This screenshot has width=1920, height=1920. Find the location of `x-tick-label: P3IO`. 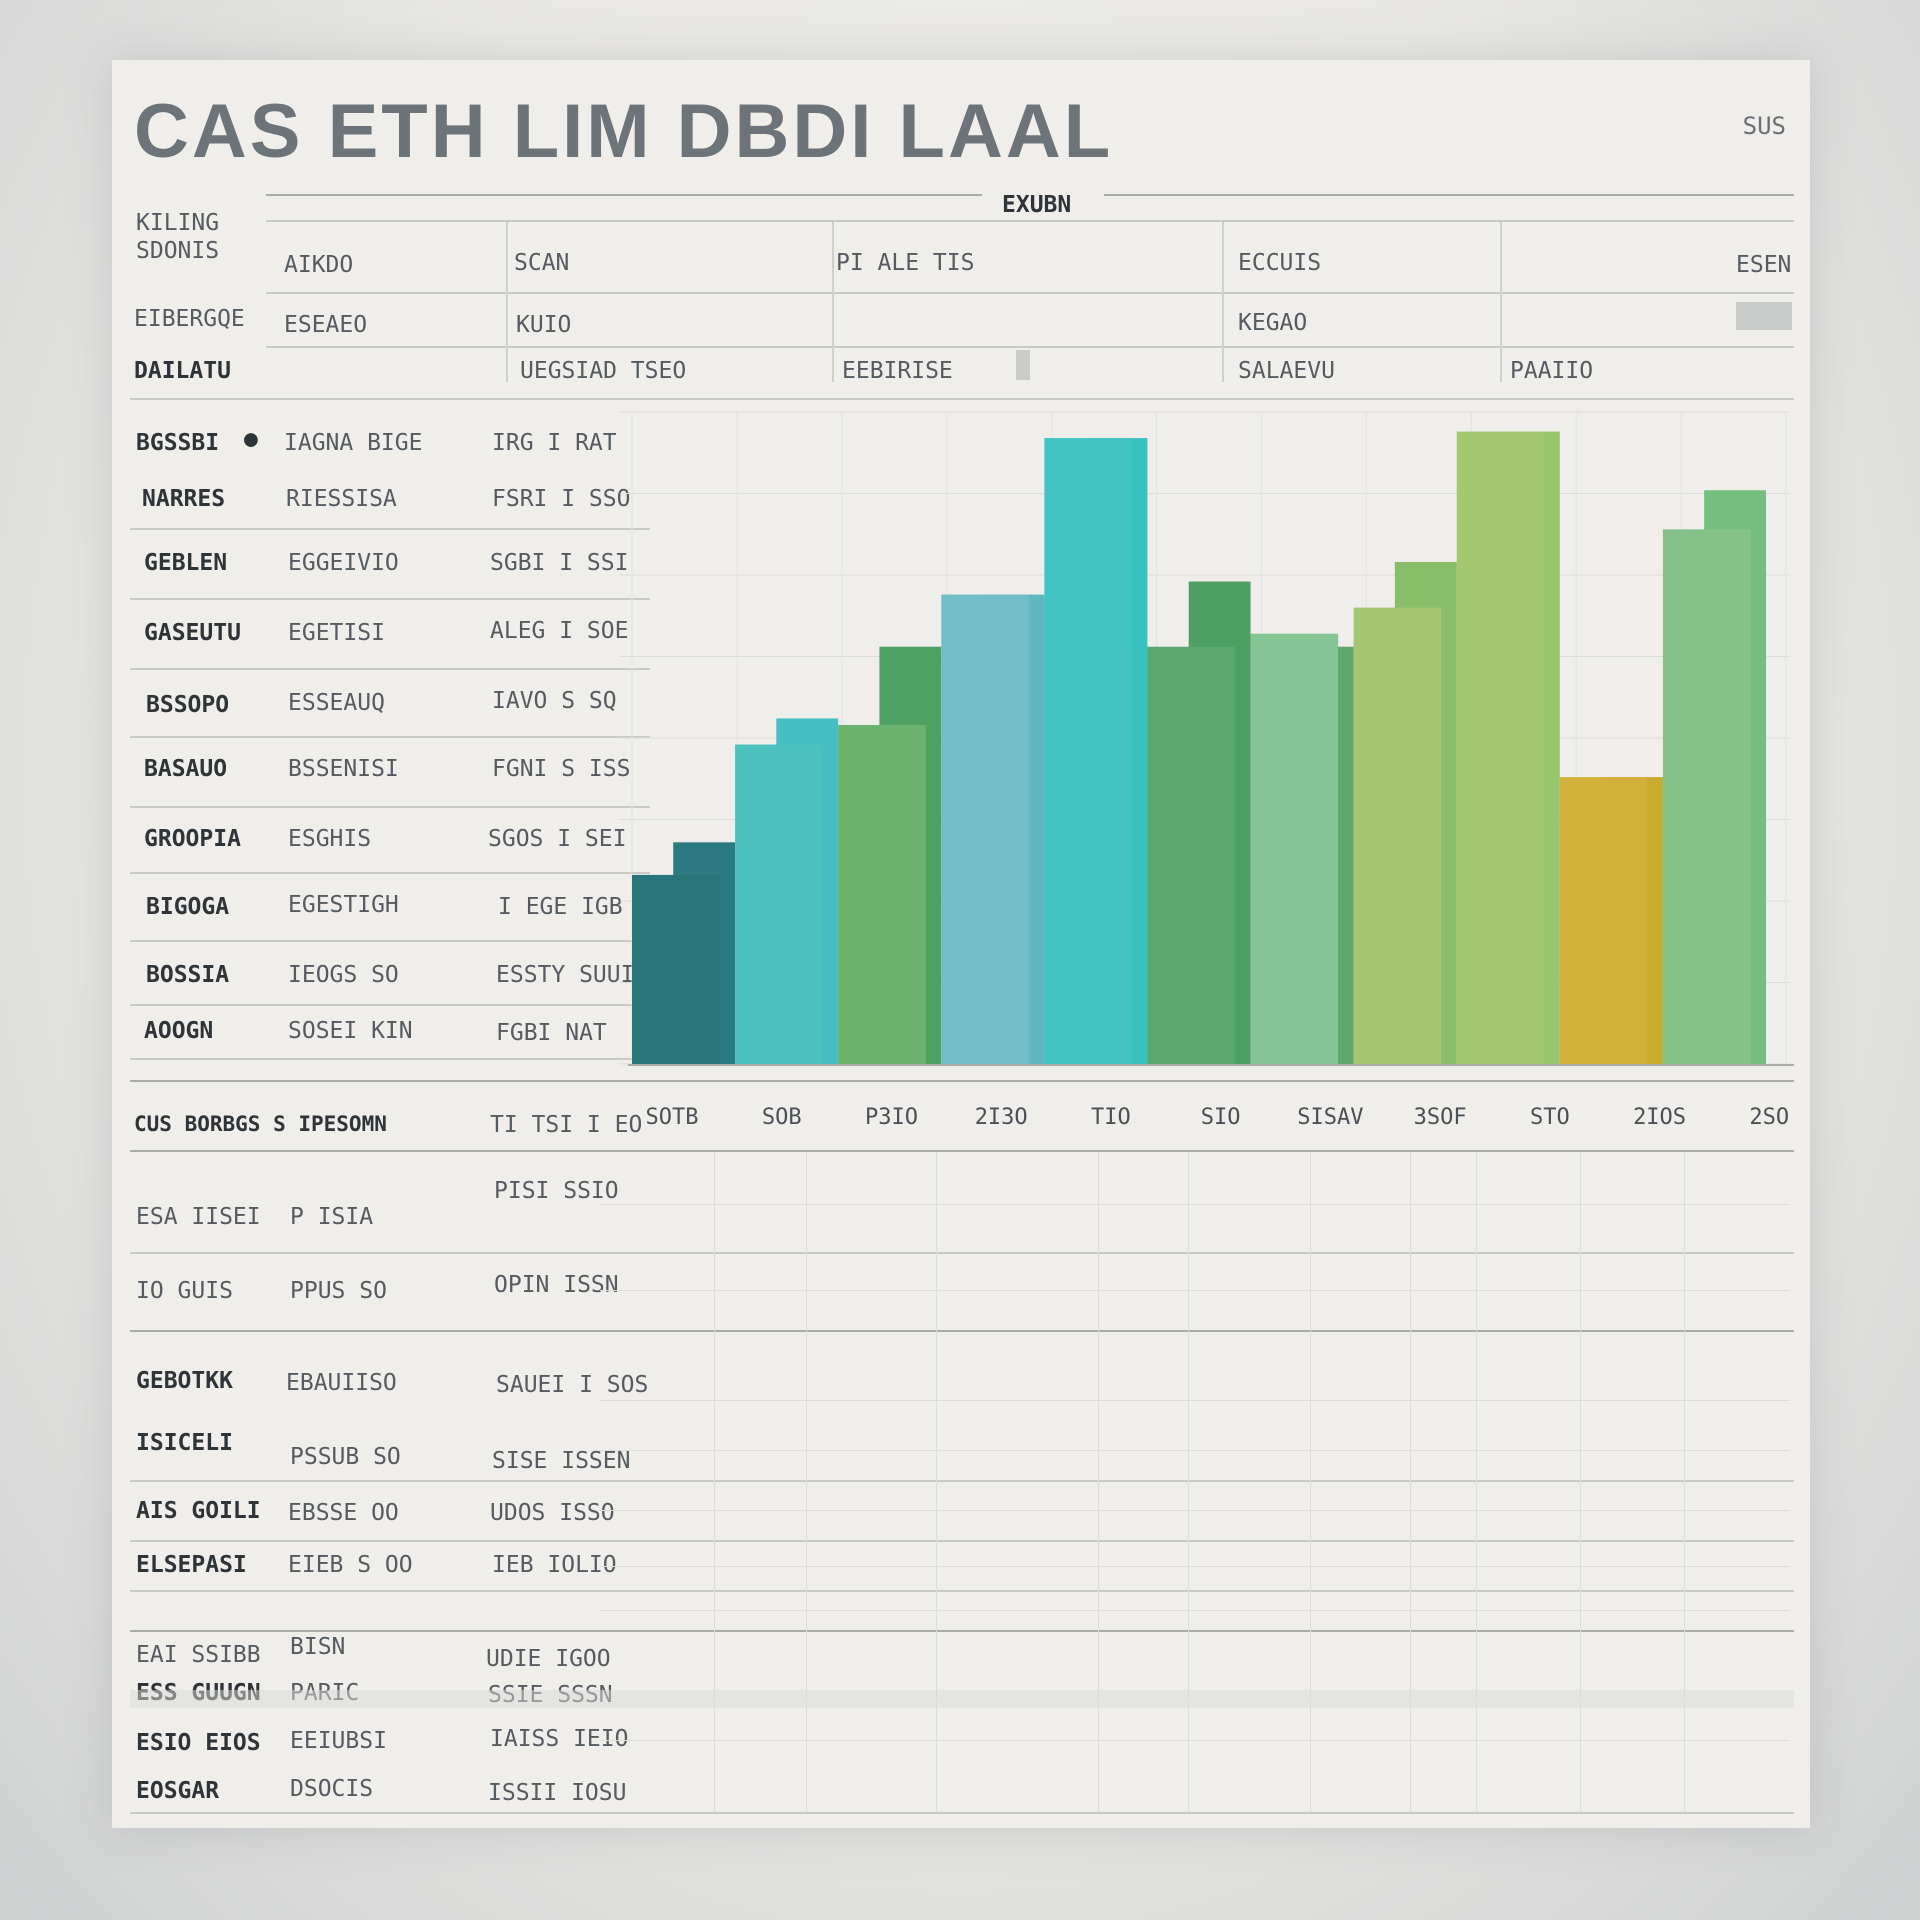

x-tick-label: P3IO is located at coordinates (891, 1117).